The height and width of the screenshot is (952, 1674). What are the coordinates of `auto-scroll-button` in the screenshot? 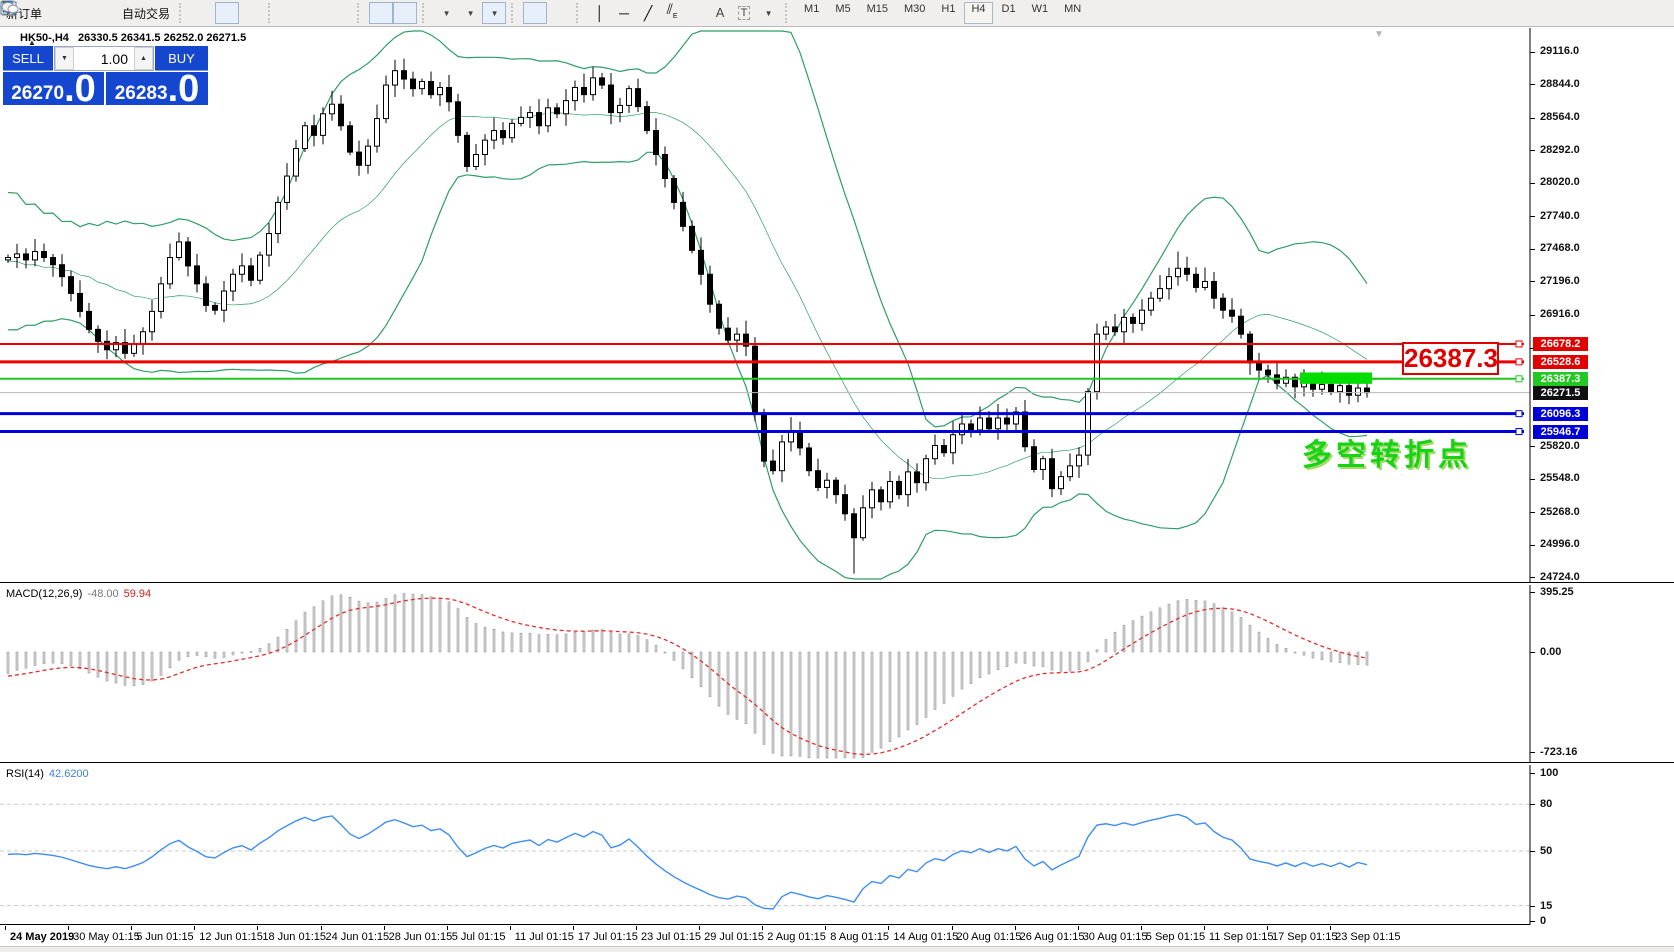 It's located at (197, 13).